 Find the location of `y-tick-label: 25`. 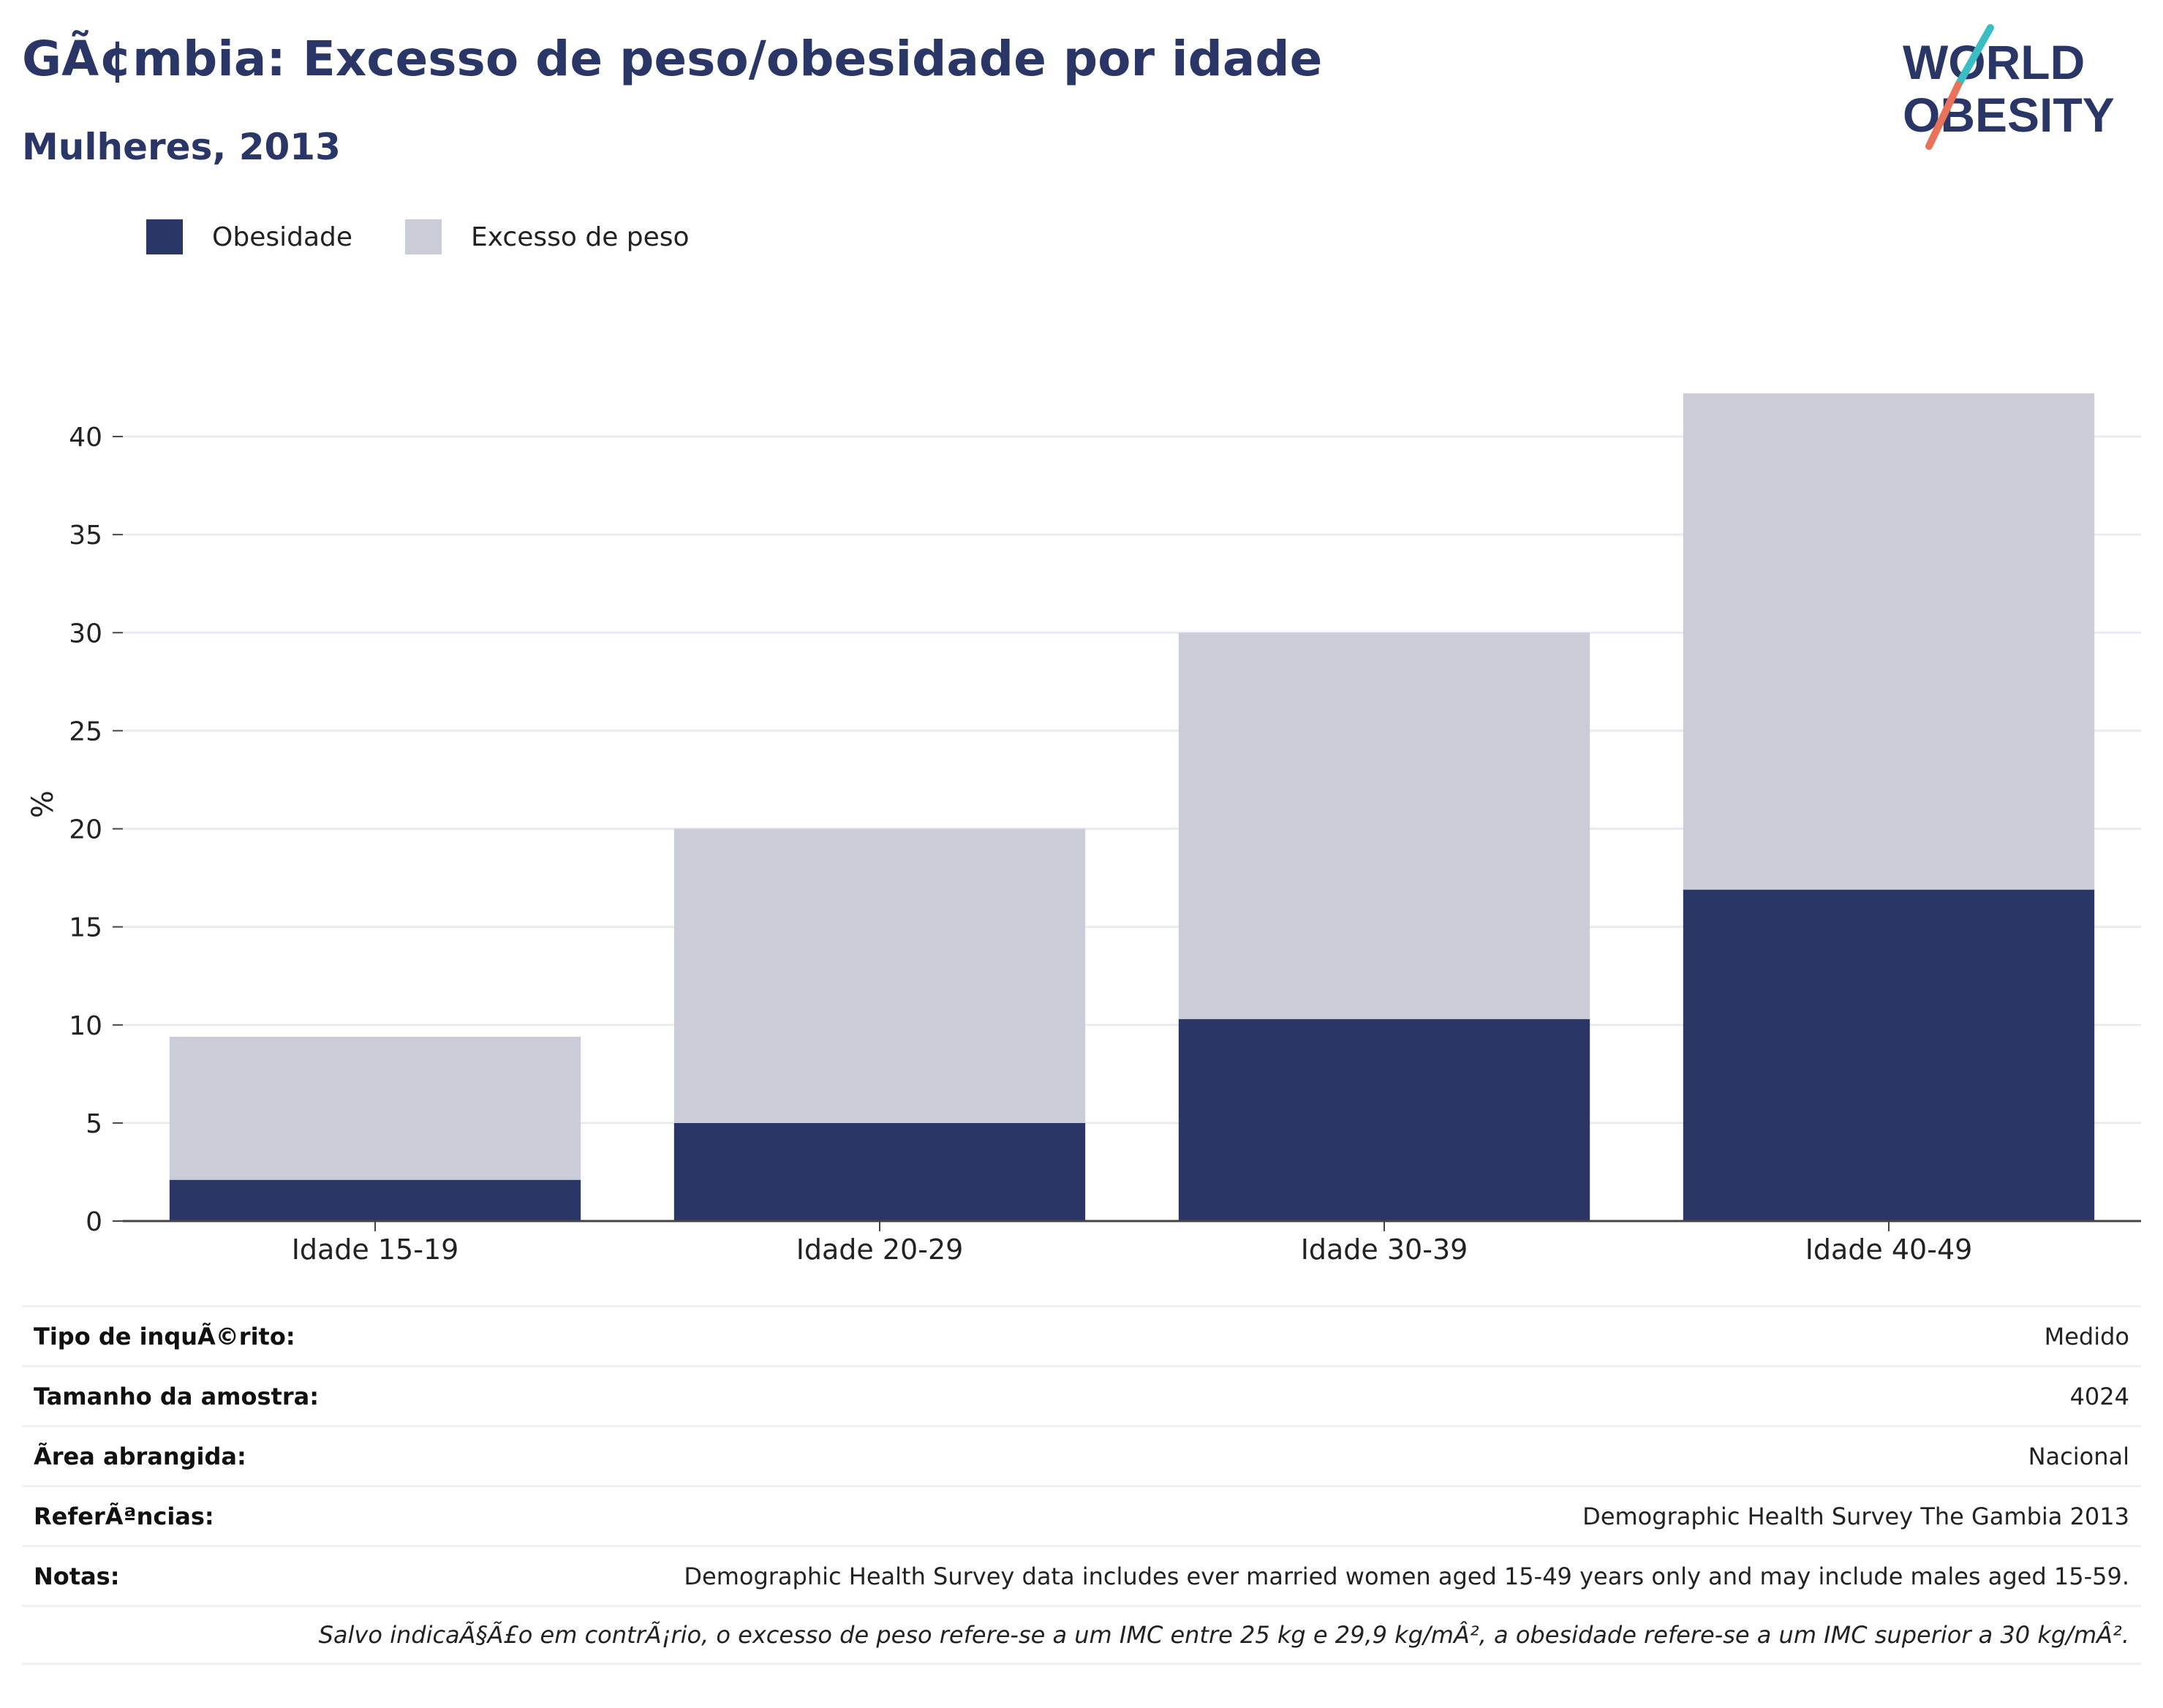

y-tick-label: 25 is located at coordinates (85, 732).